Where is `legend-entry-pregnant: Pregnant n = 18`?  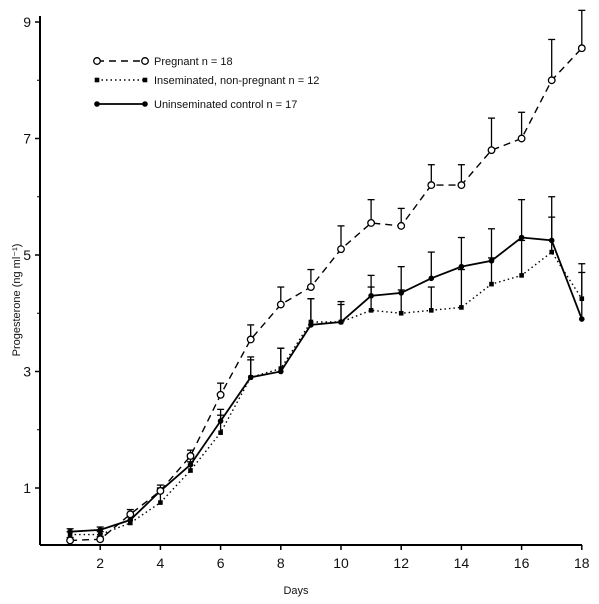 legend-entry-pregnant: Pregnant n = 18 is located at coordinates (163, 62).